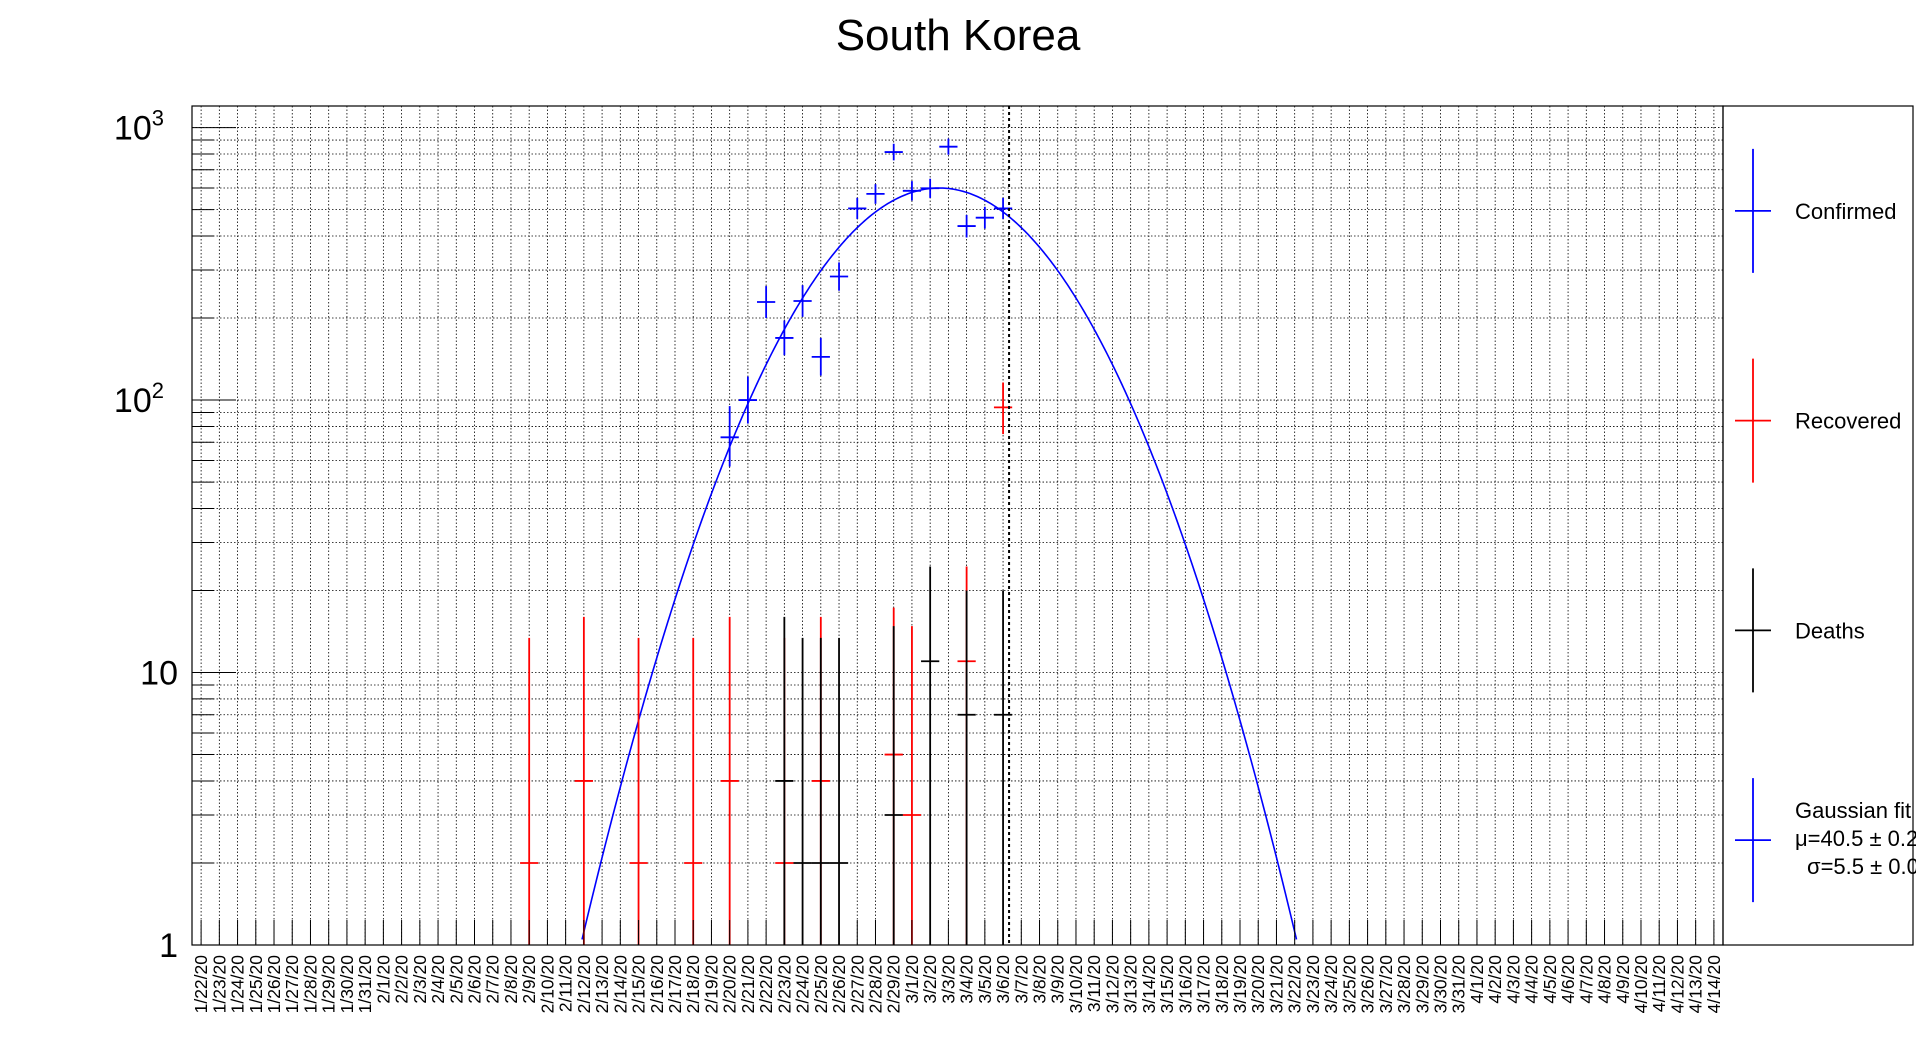  I want to click on x-tick-label: 3/27/20, so click(1386, 984).